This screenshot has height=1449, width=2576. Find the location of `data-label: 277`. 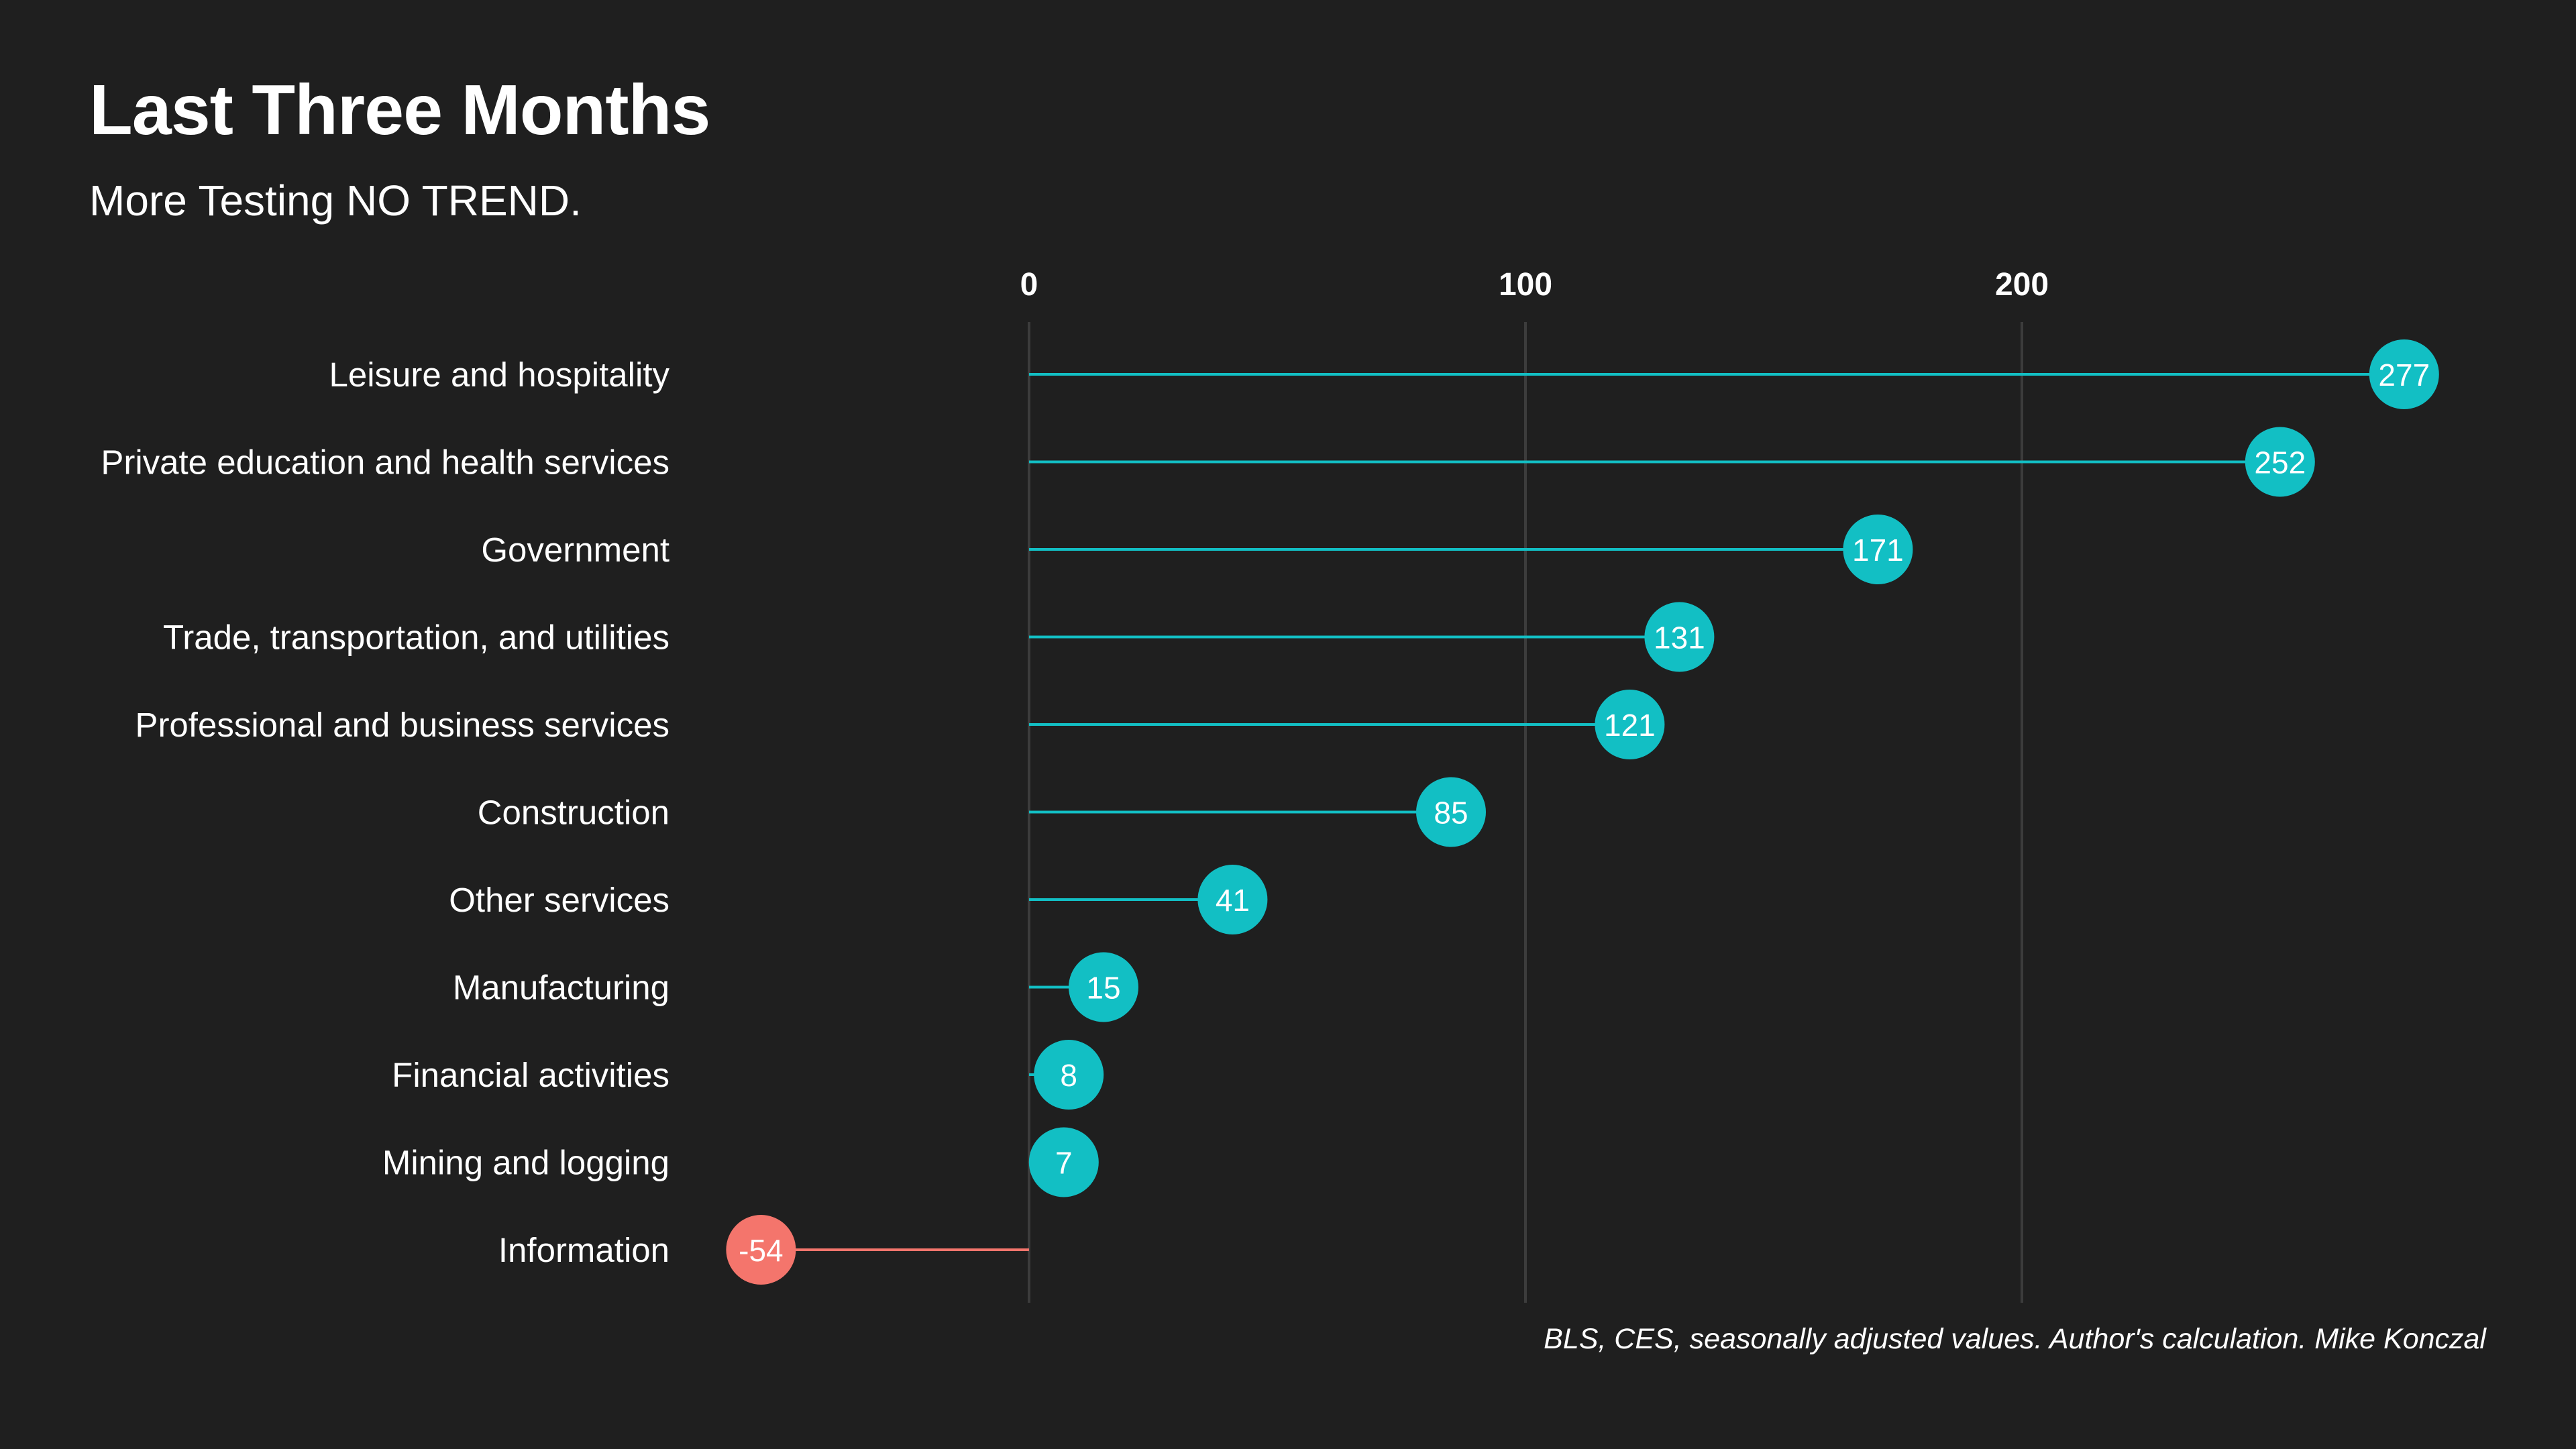

data-label: 277 is located at coordinates (2404, 375).